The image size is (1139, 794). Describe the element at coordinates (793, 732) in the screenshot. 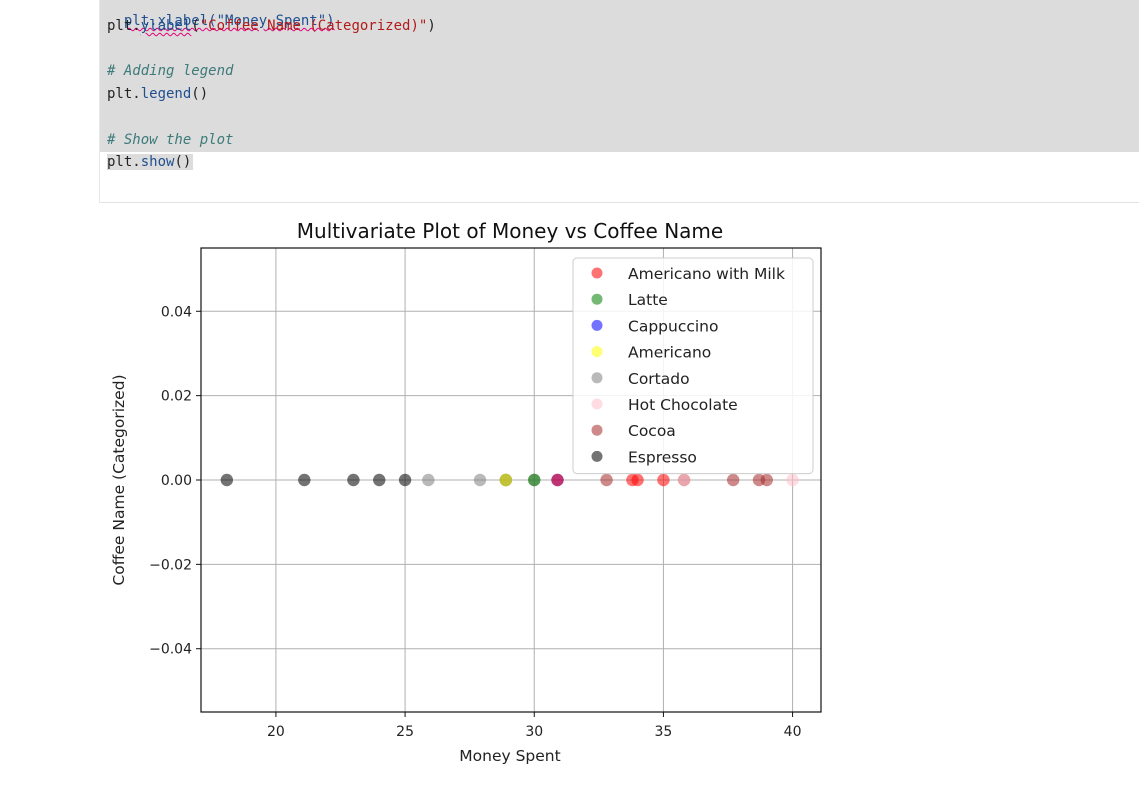

I see `x-tick-label: 40` at that location.